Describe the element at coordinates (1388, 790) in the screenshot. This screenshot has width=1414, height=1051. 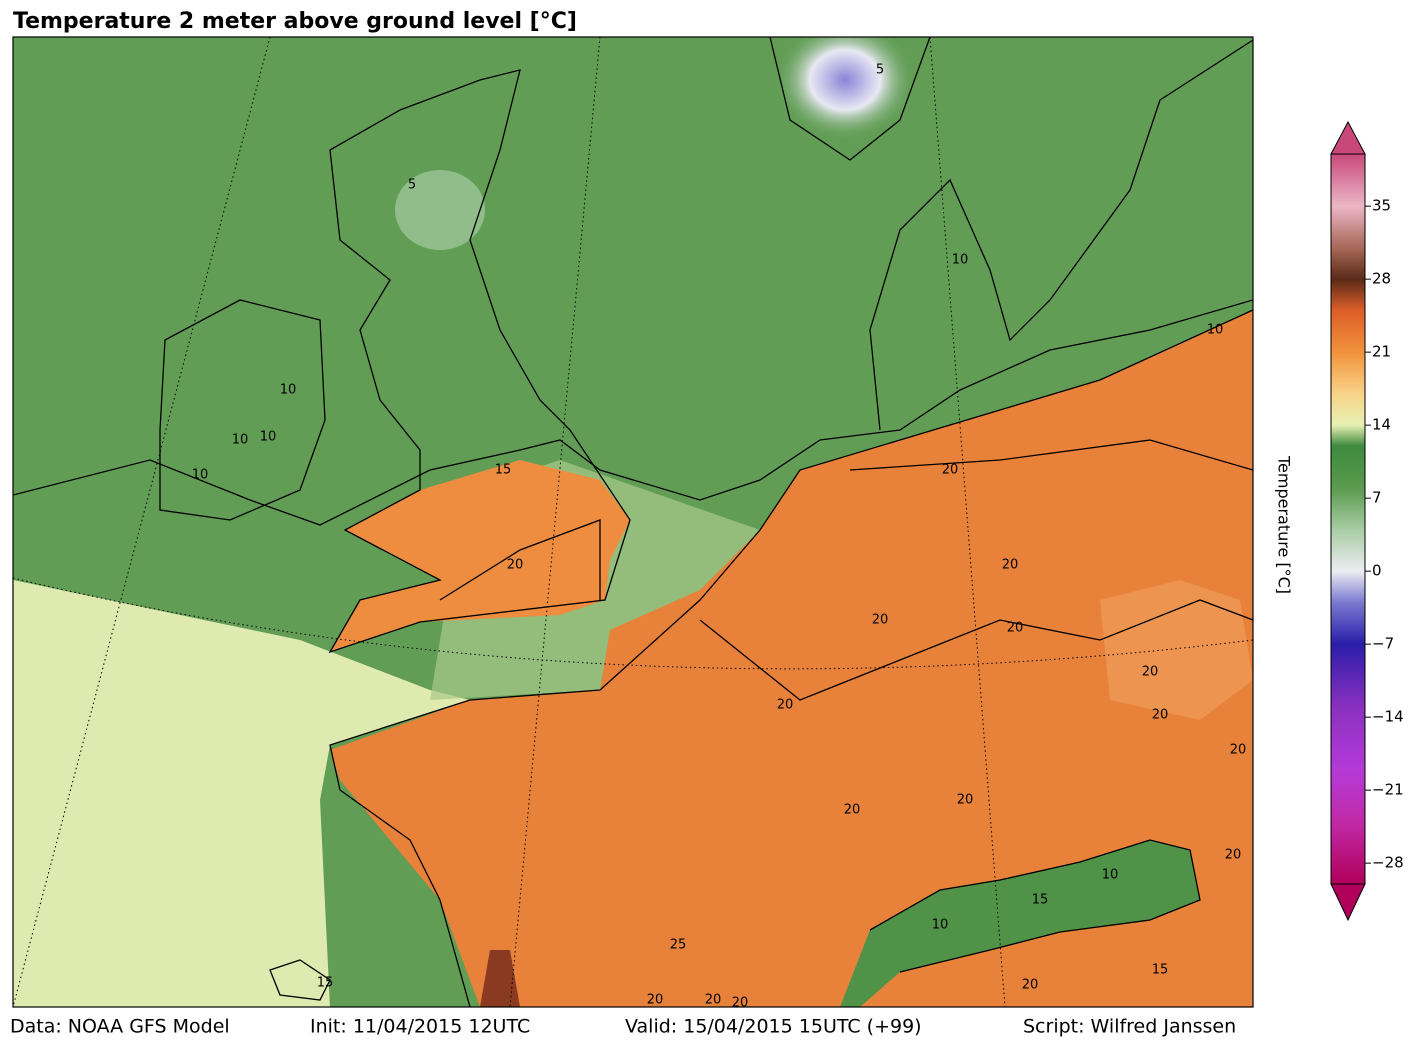
I see `colorbar-tick-label: −21` at that location.